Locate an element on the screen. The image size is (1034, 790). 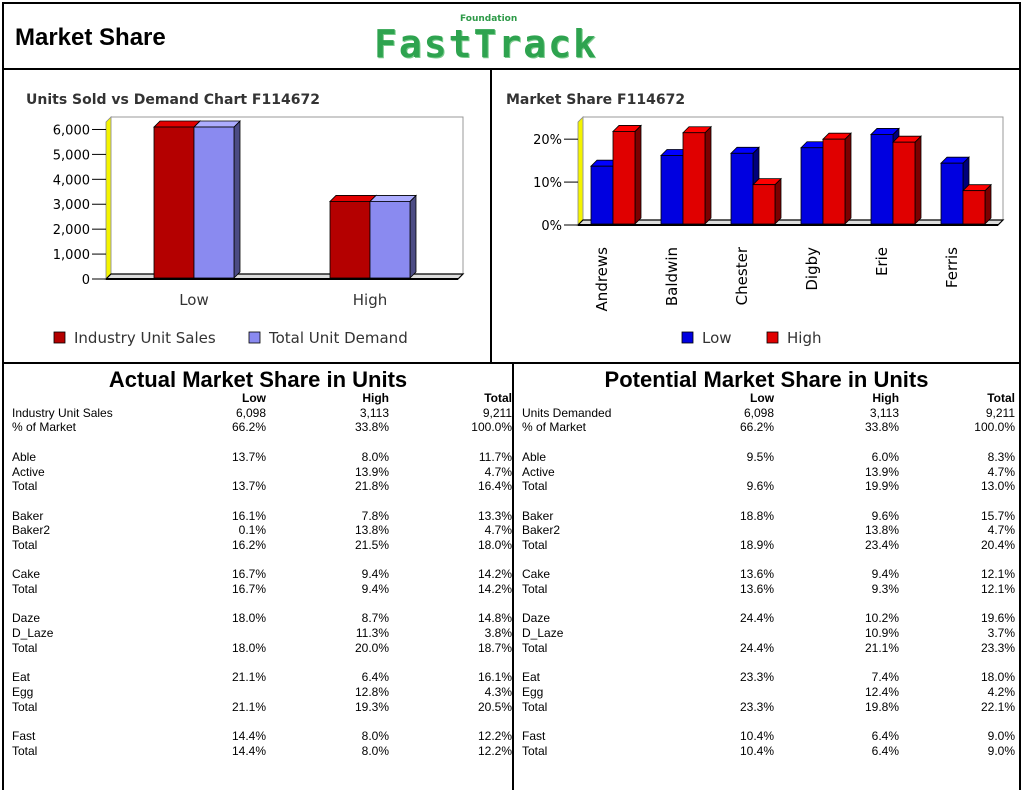
legend-label: High is located at coordinates (804, 338).